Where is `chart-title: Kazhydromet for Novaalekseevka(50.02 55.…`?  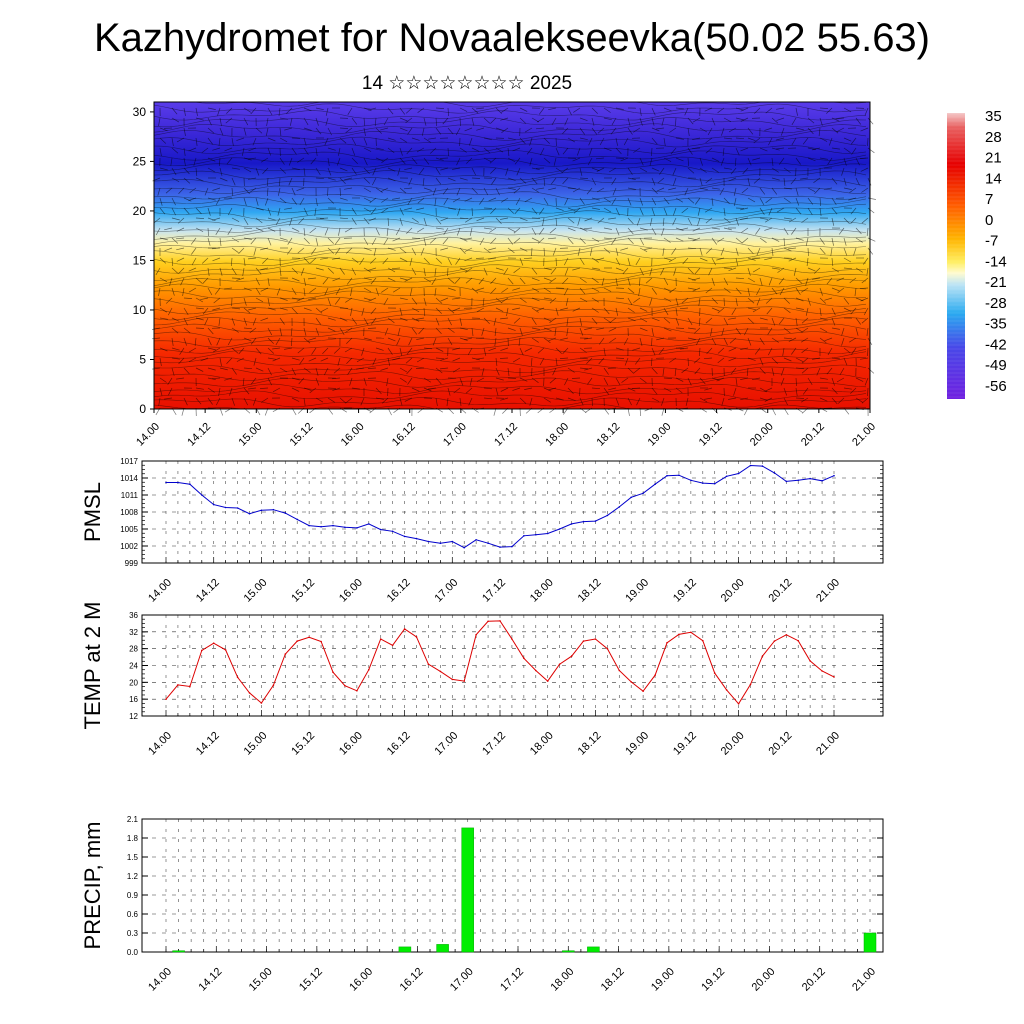
chart-title: Kazhydromet for Novaalekseevka(50.02 55.… is located at coordinates (511, 38).